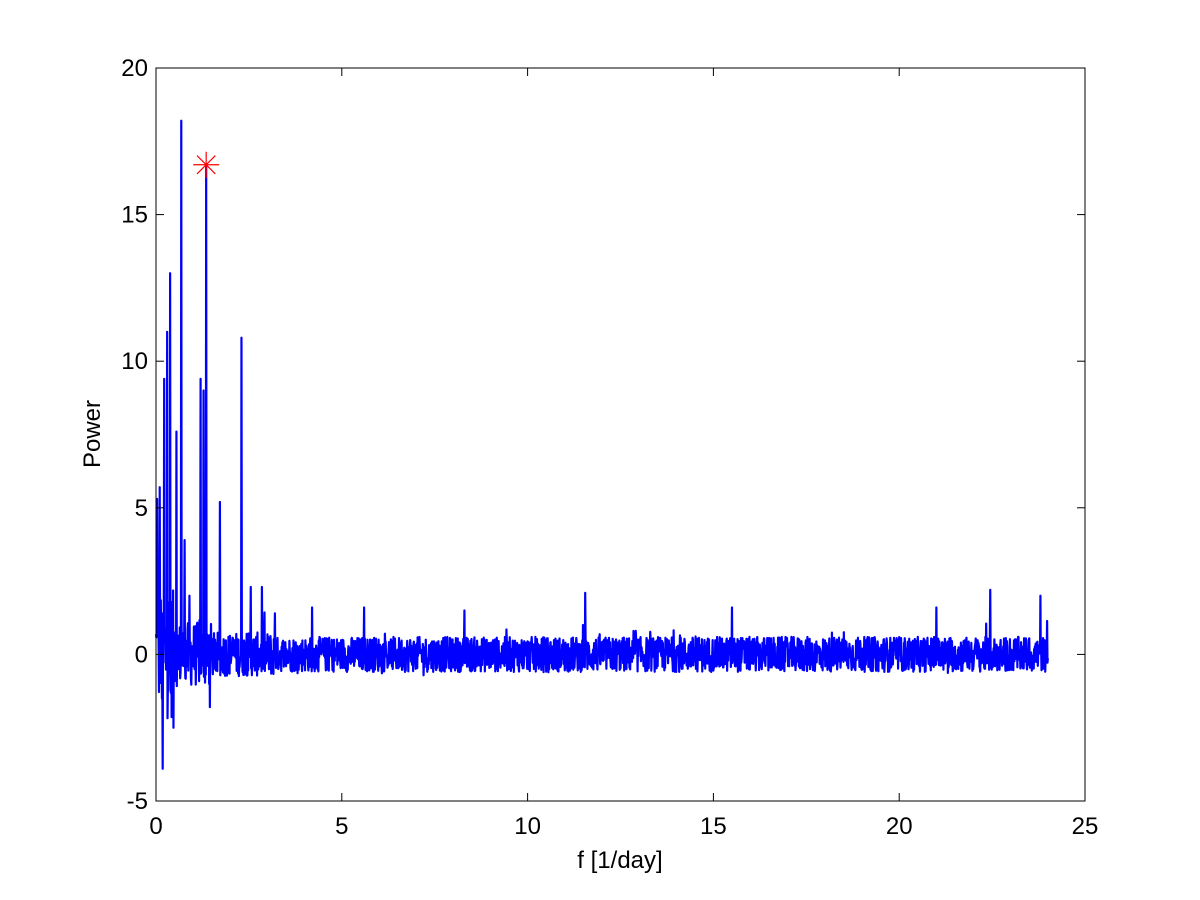 The width and height of the screenshot is (1200, 900). What do you see at coordinates (713, 826) in the screenshot?
I see `x-tick-label: 15` at bounding box center [713, 826].